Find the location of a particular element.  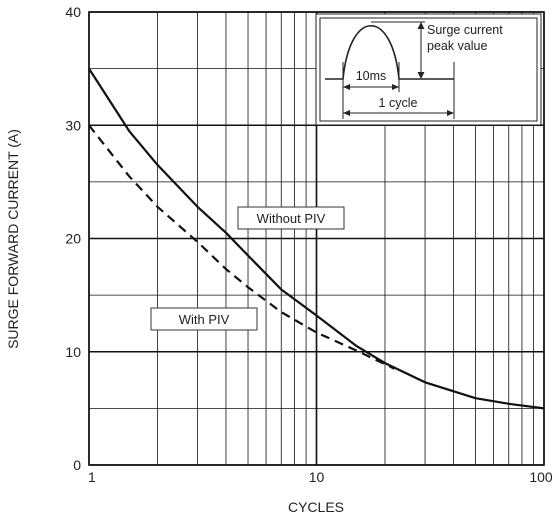

label-with-piv: With PIV is located at coordinates (204, 319).